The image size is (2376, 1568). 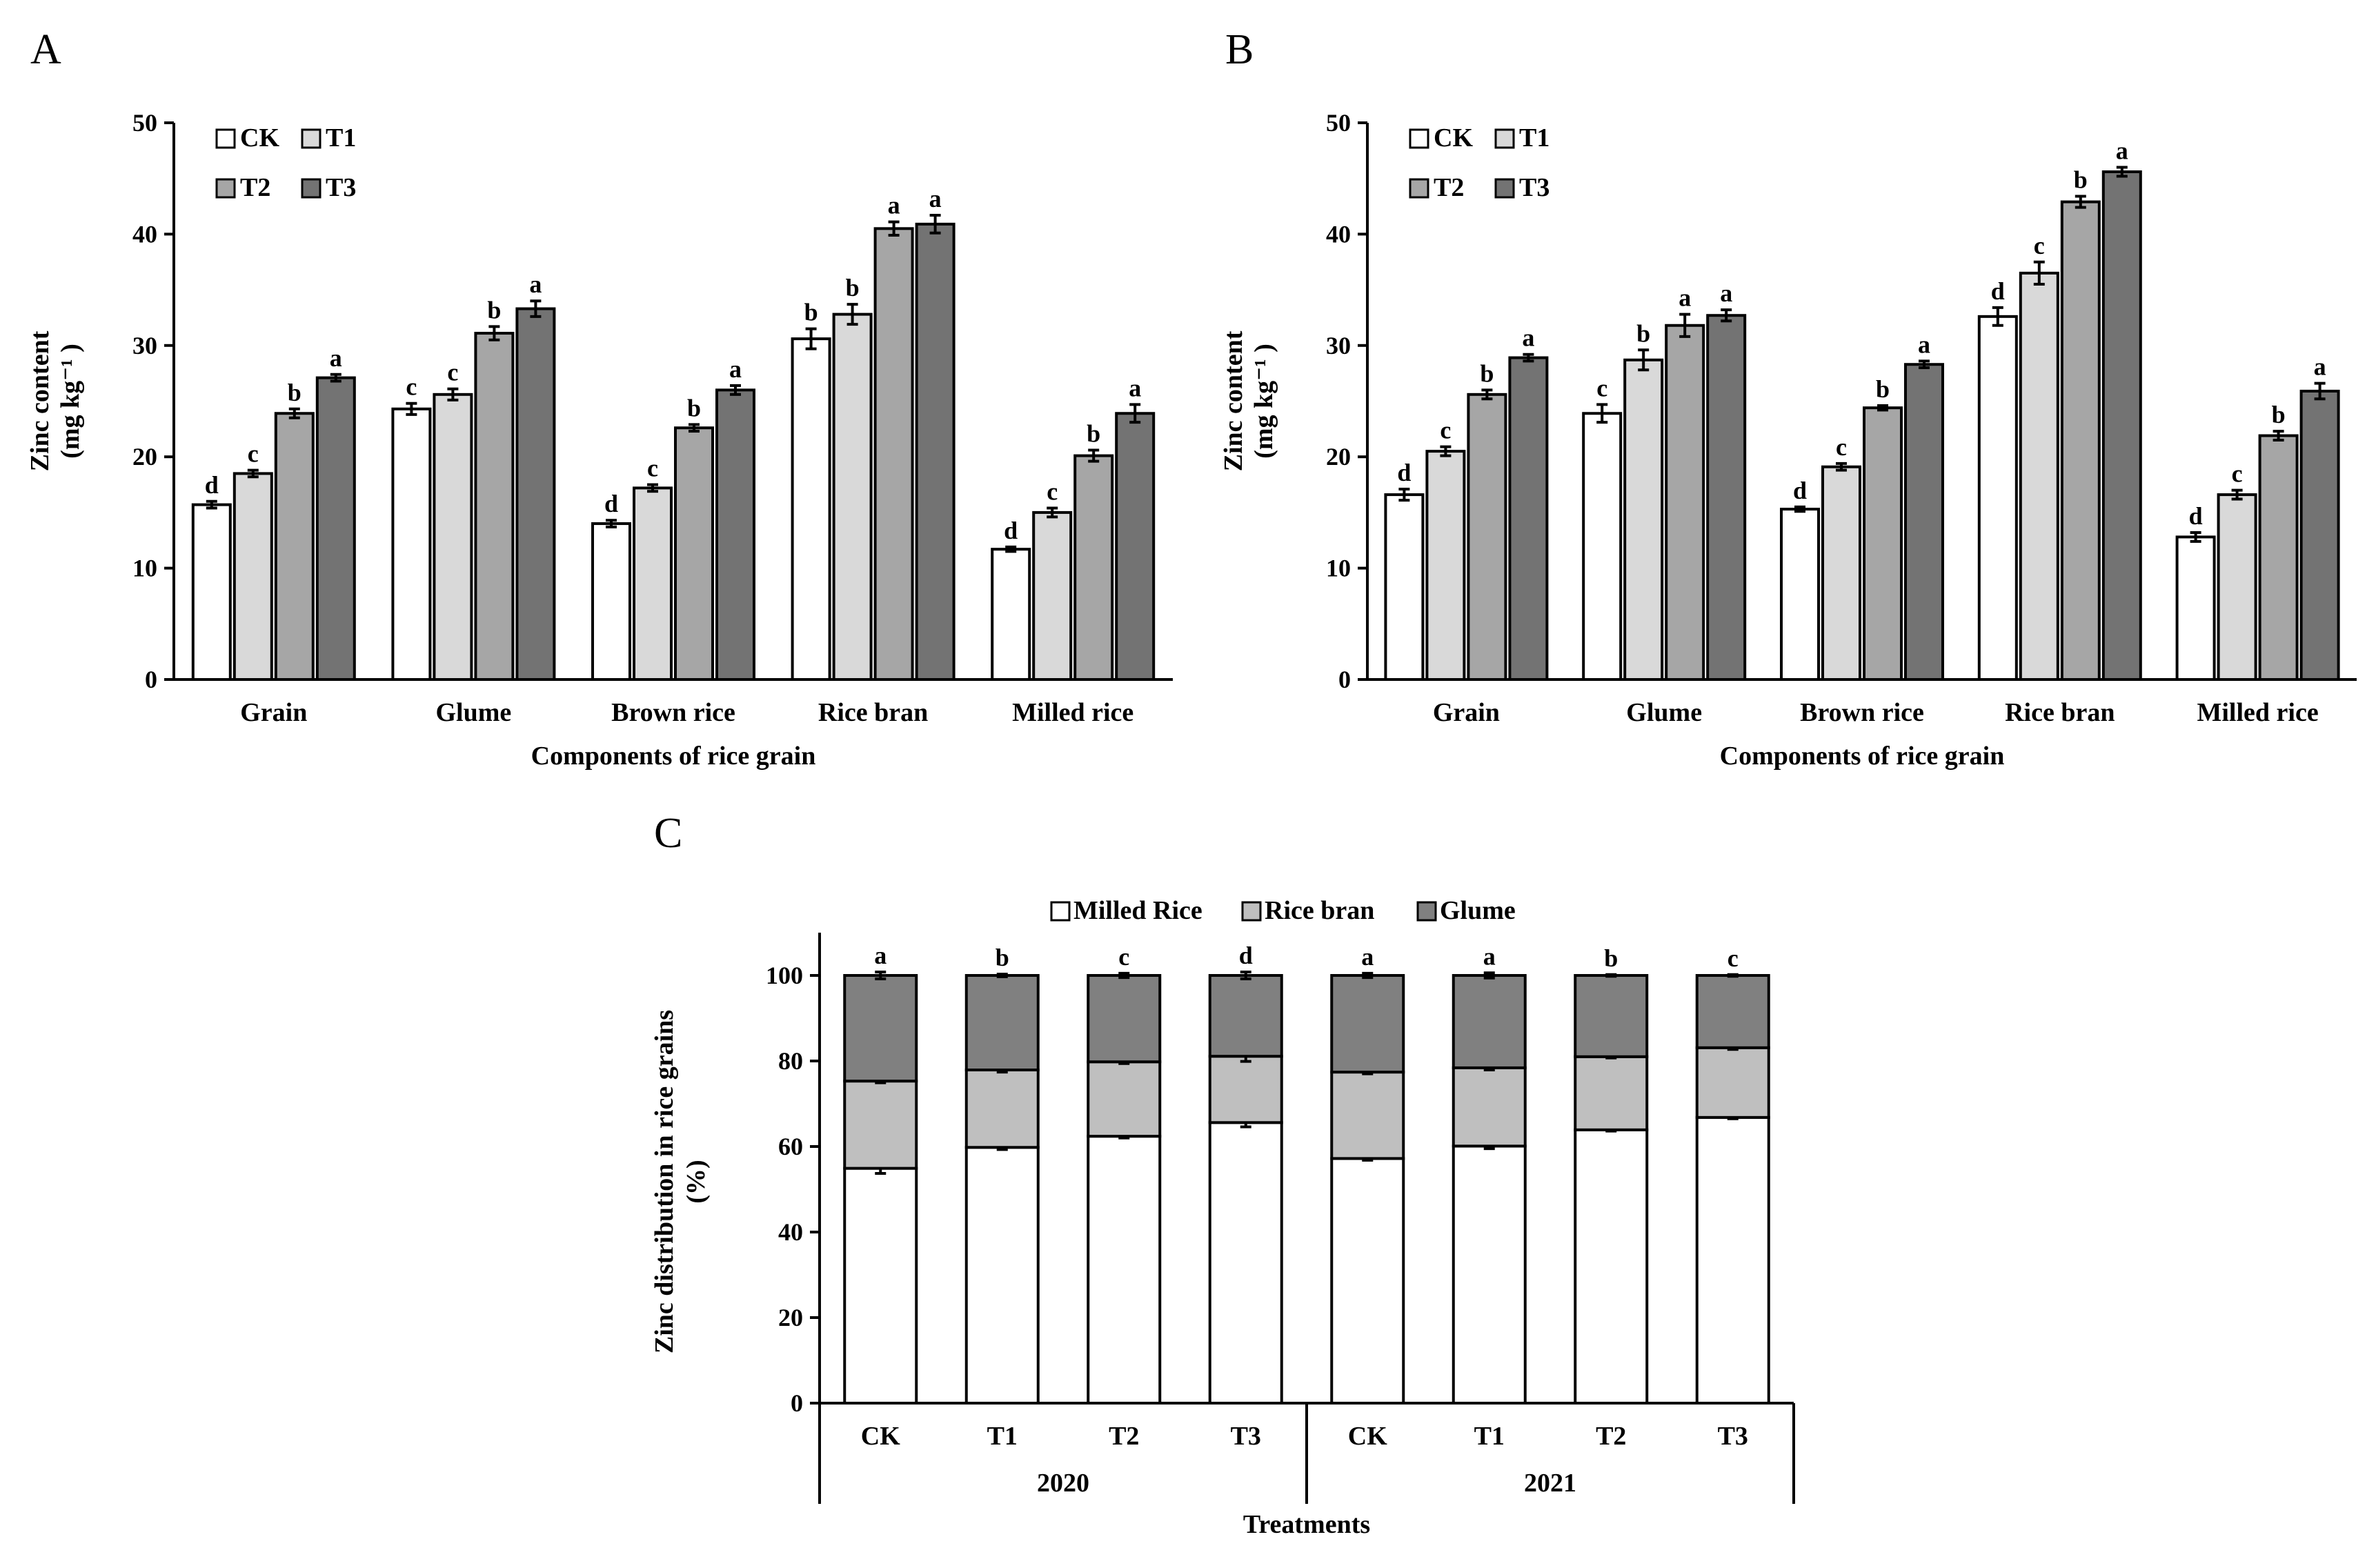 I want to click on group-label: 2021, so click(x=1550, y=1483).